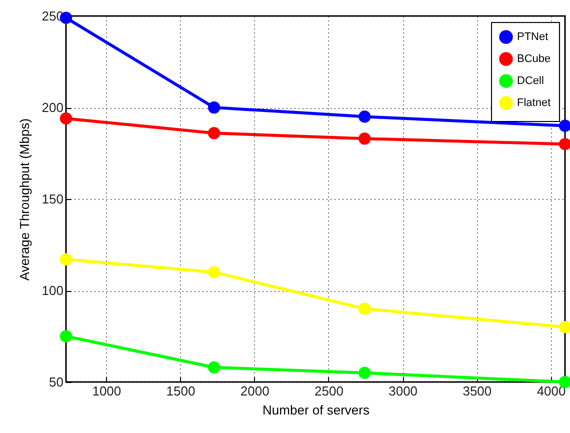  I want to click on x-tick-label: 3500, so click(477, 391).